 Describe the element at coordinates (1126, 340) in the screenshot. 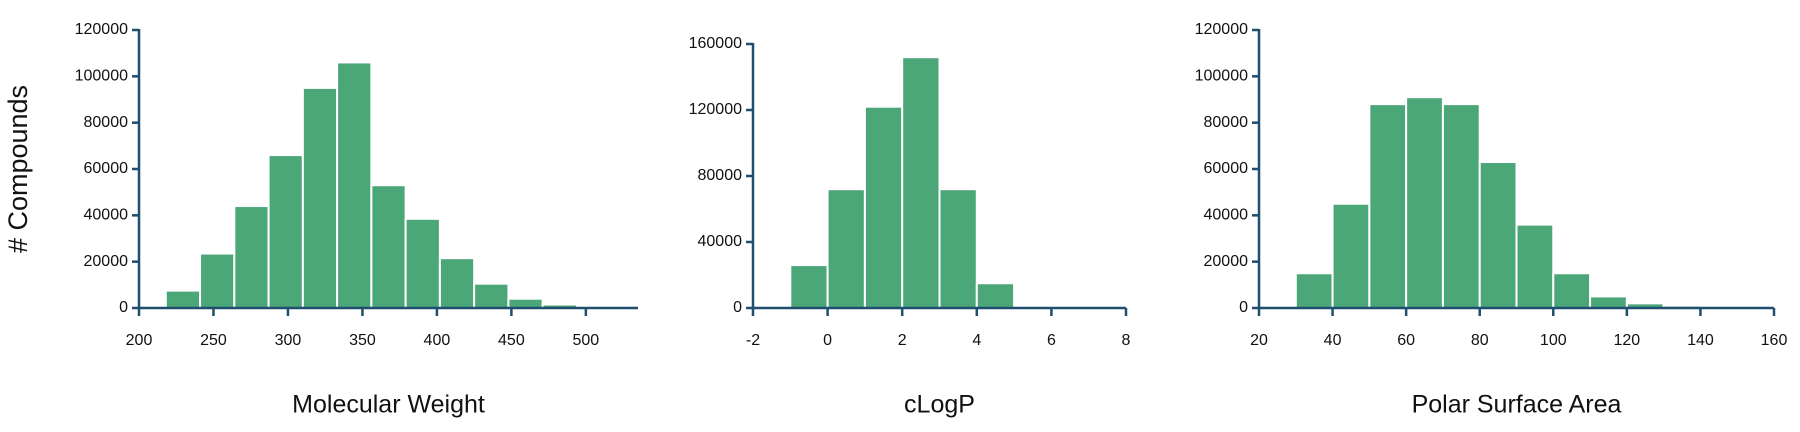

I see `x-tick-label: 8` at that location.